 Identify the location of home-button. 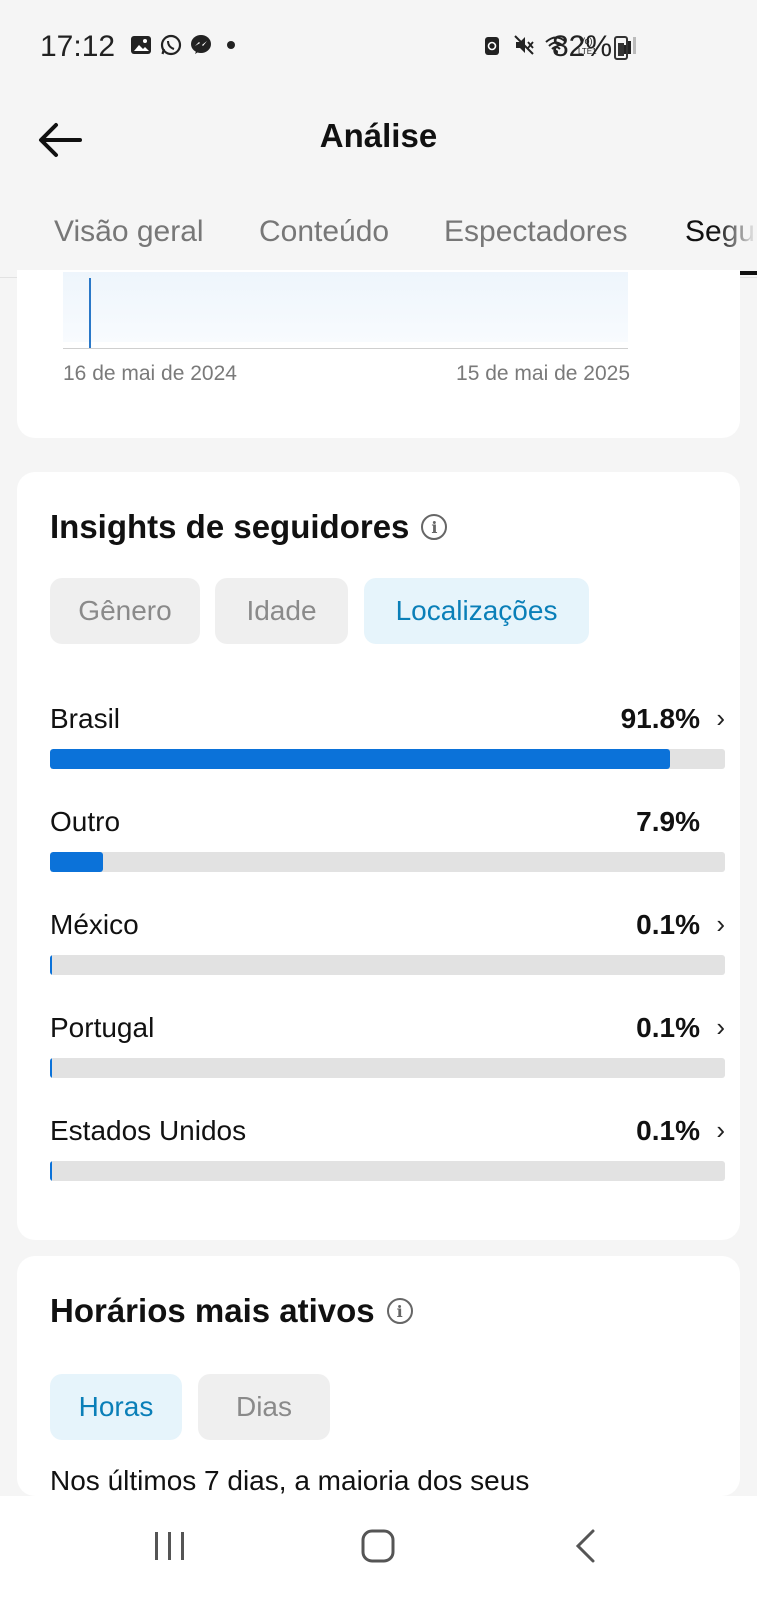
(378, 1546).